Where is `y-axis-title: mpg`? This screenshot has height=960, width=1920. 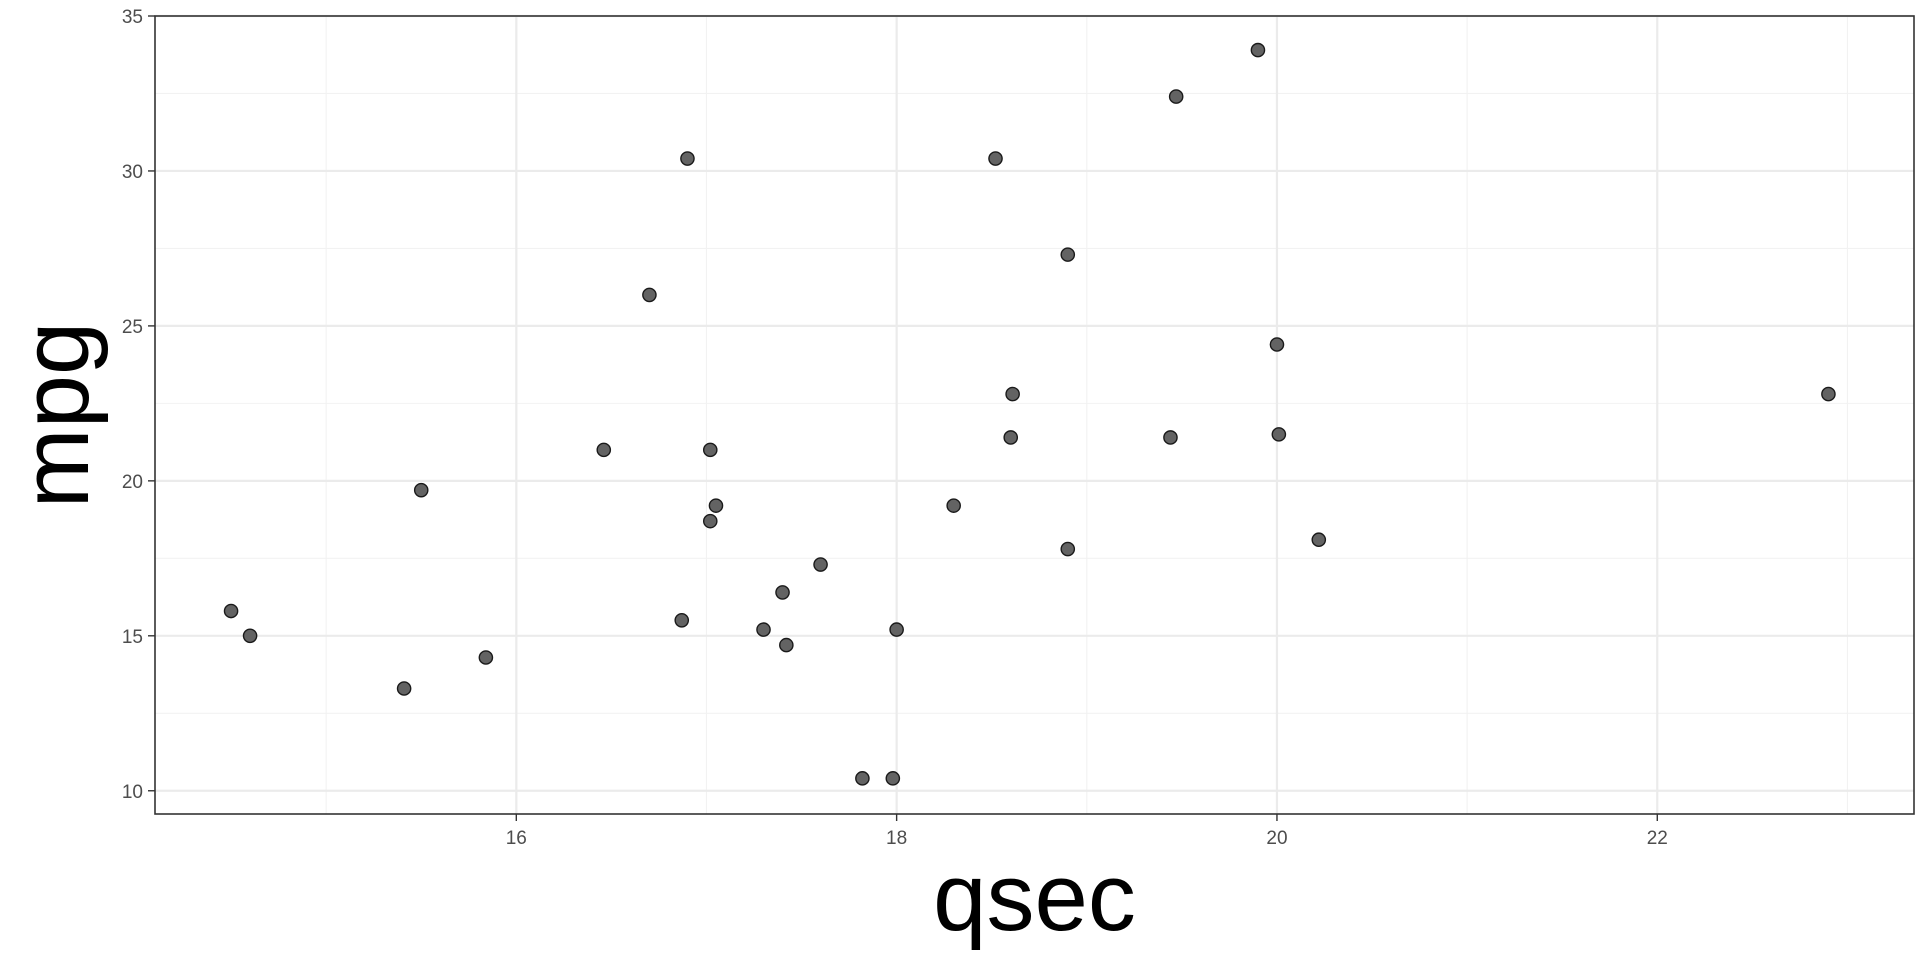
y-axis-title: mpg is located at coordinates (55, 415).